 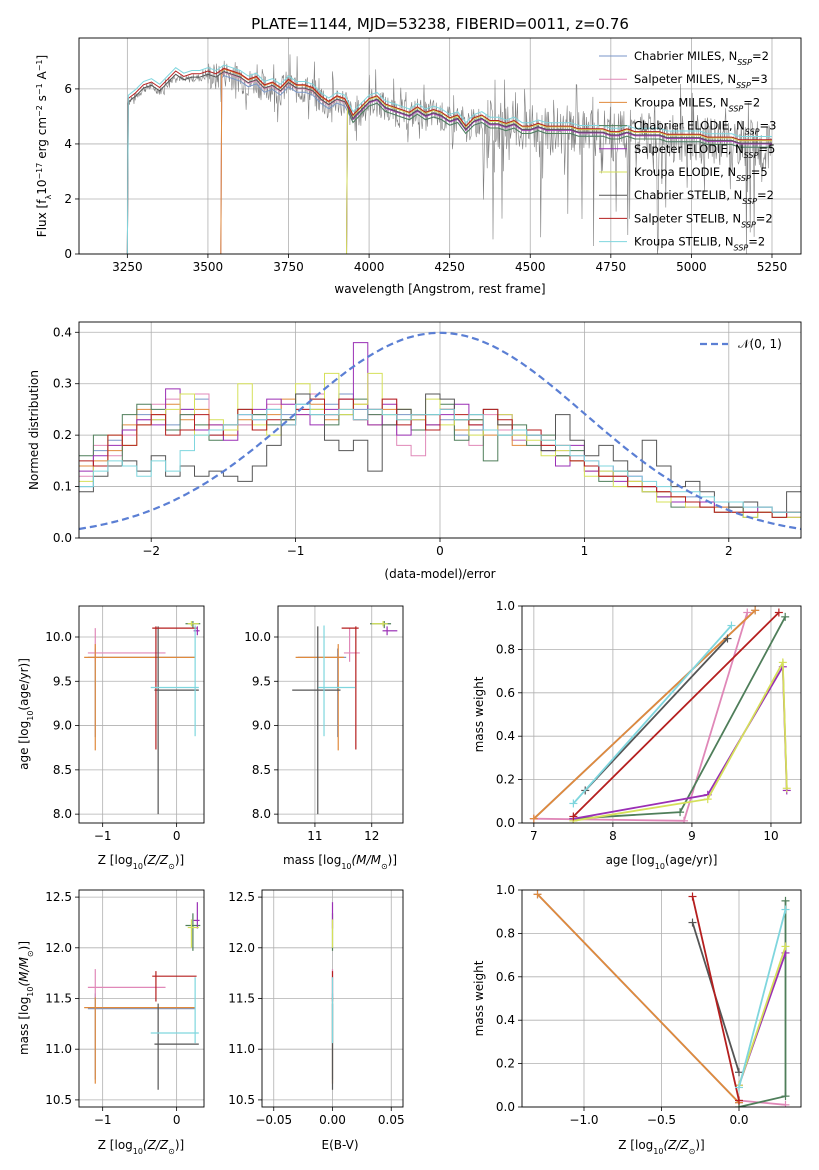 I want to click on x-tick-label: −2, so click(x=151, y=551).